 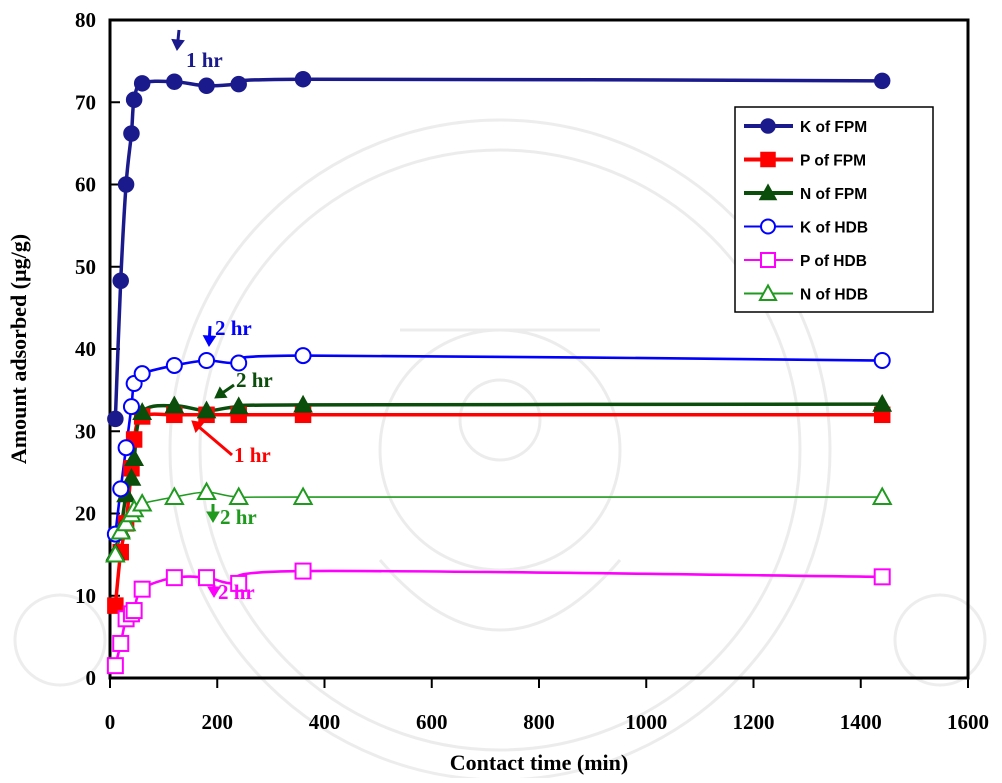 What do you see at coordinates (325, 722) in the screenshot?
I see `x-tick-label: 400` at bounding box center [325, 722].